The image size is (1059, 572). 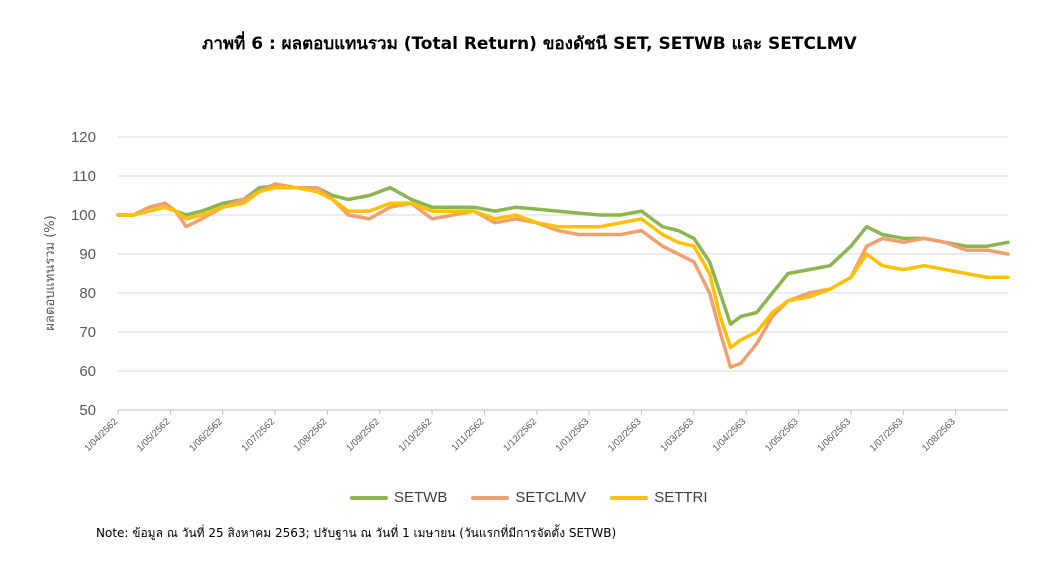 I want to click on x-tick-label: 1/05/2562, so click(x=154, y=435).